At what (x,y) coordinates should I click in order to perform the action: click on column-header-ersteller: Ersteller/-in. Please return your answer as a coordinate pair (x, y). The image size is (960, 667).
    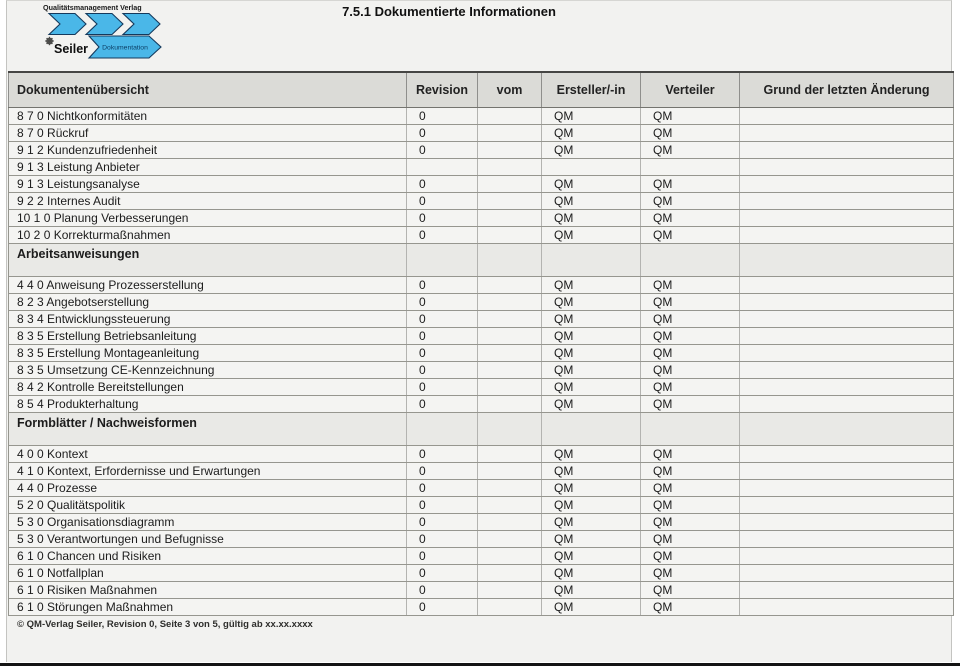
    Looking at the image, I should click on (591, 89).